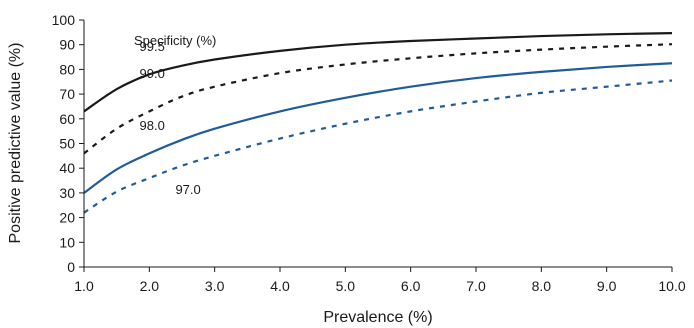 The height and width of the screenshot is (328, 694). I want to click on x-tick-label: 4.0, so click(280, 286).